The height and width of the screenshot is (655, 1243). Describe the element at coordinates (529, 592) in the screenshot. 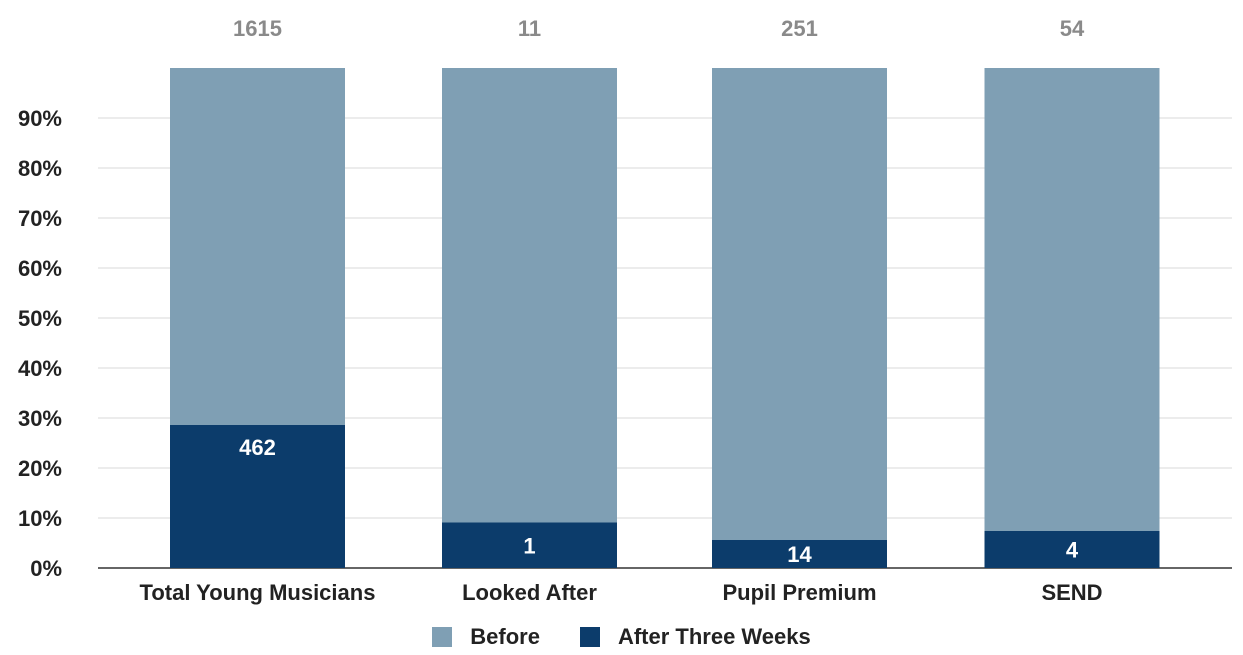

I see `x-tick-label: Looked After` at that location.